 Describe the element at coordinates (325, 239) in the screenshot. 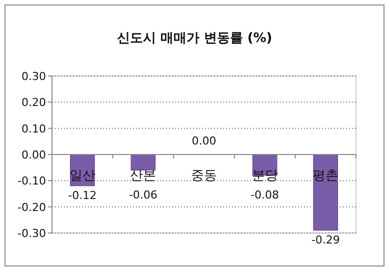

I see `data-label: -0.29` at that location.